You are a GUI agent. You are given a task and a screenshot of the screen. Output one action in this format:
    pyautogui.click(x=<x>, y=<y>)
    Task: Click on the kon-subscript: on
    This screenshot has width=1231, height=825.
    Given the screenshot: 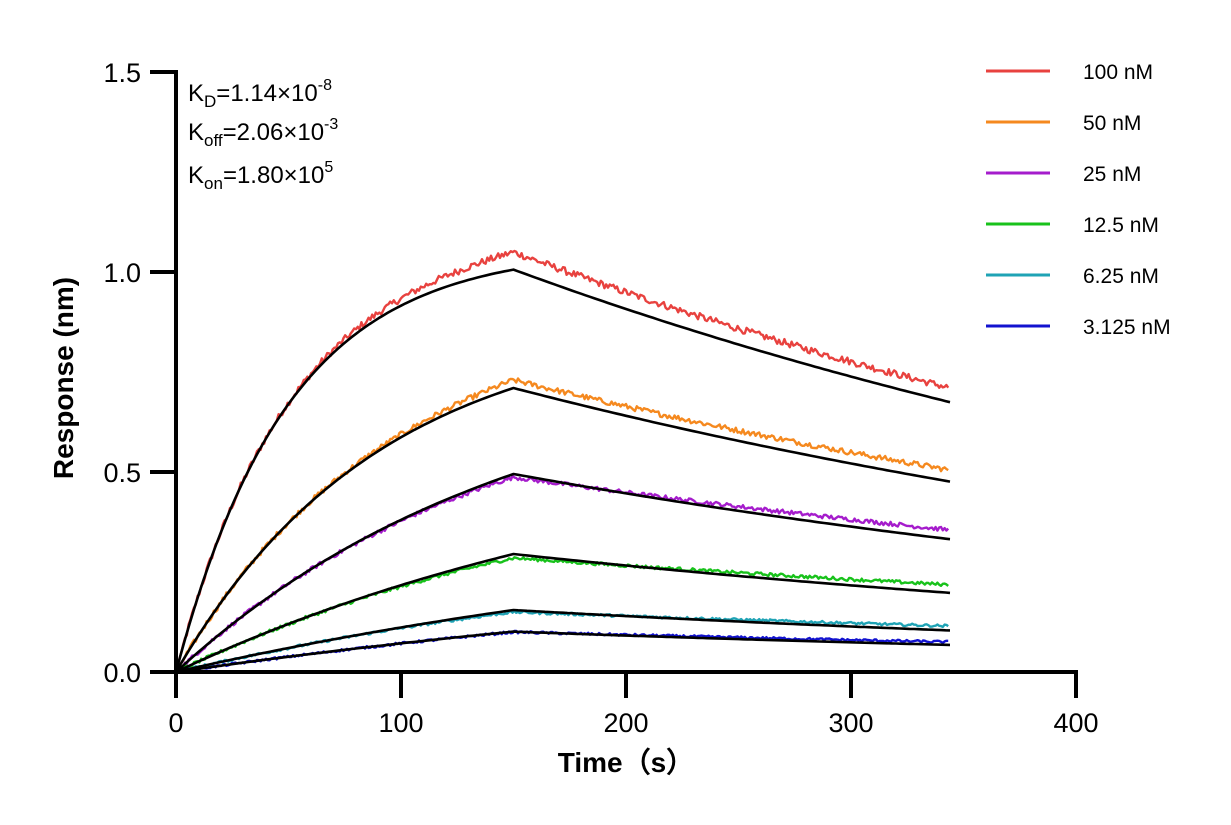 What is the action you would take?
    pyautogui.click(x=213, y=183)
    